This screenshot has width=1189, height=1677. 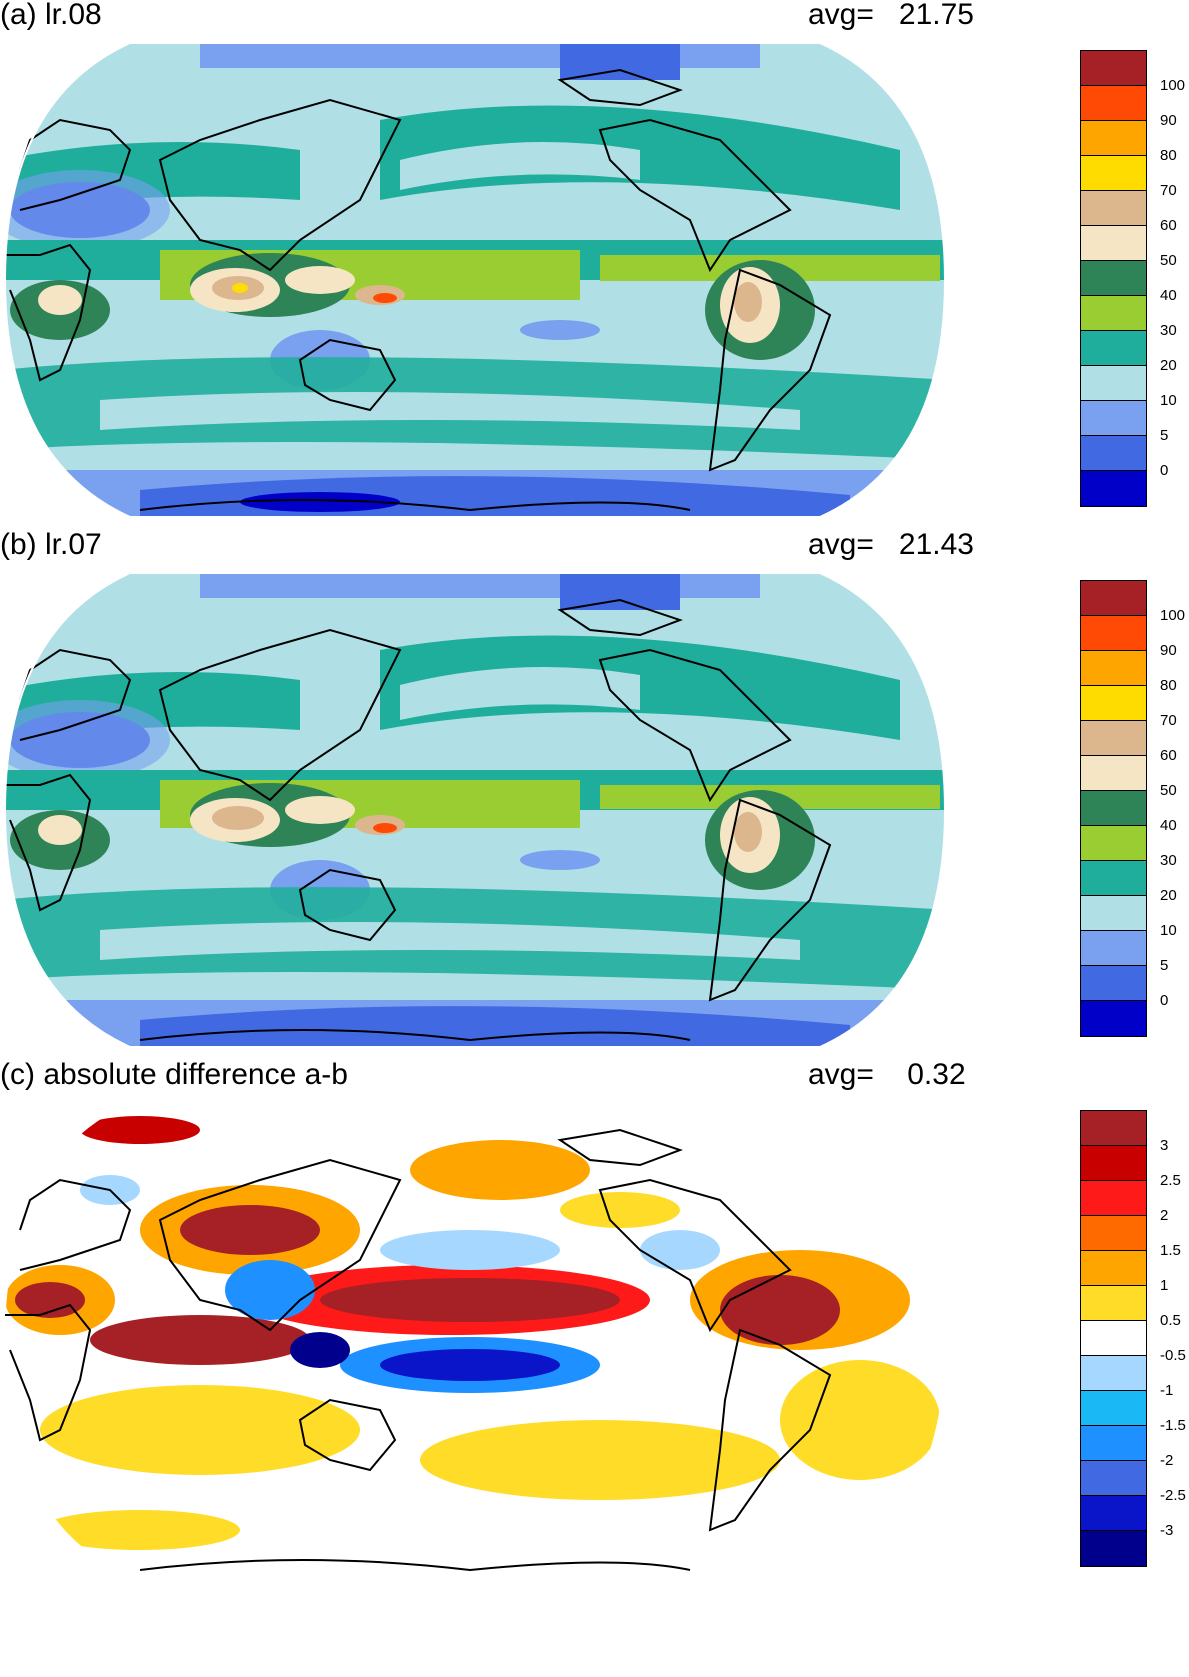 I want to click on panel-c-title: (c) absolute difference a-b, so click(x=174, y=1074).